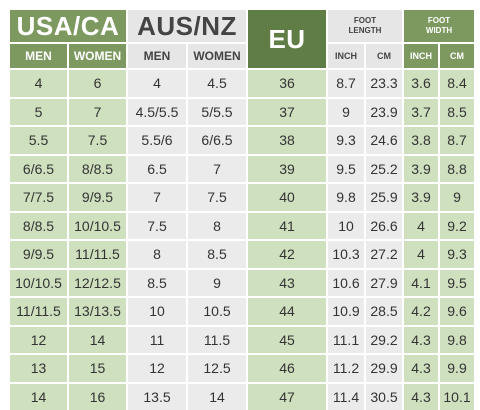 This screenshot has width=480, height=410. I want to click on cell-length-inch: 10.3, so click(346, 254).